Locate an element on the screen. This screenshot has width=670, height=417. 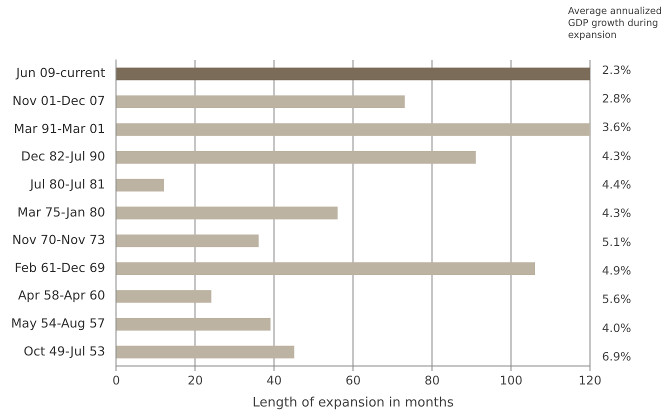
x-tick-label: 0 is located at coordinates (116, 380).